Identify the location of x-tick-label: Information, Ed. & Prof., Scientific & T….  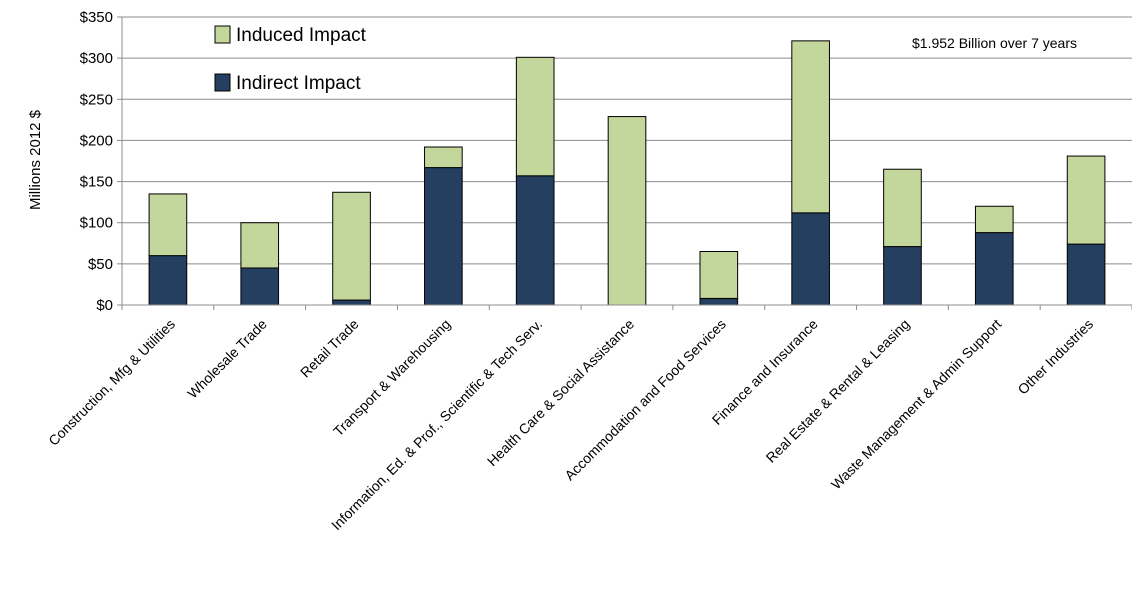
(436, 424).